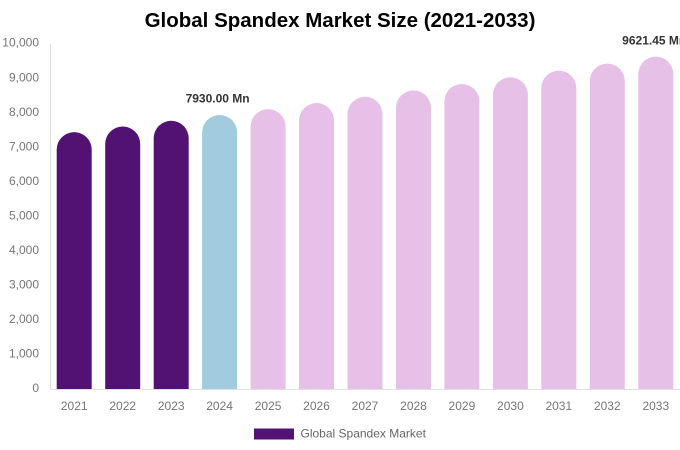 This screenshot has width=680, height=450. What do you see at coordinates (24, 215) in the screenshot?
I see `svg-text: 5,000` at bounding box center [24, 215].